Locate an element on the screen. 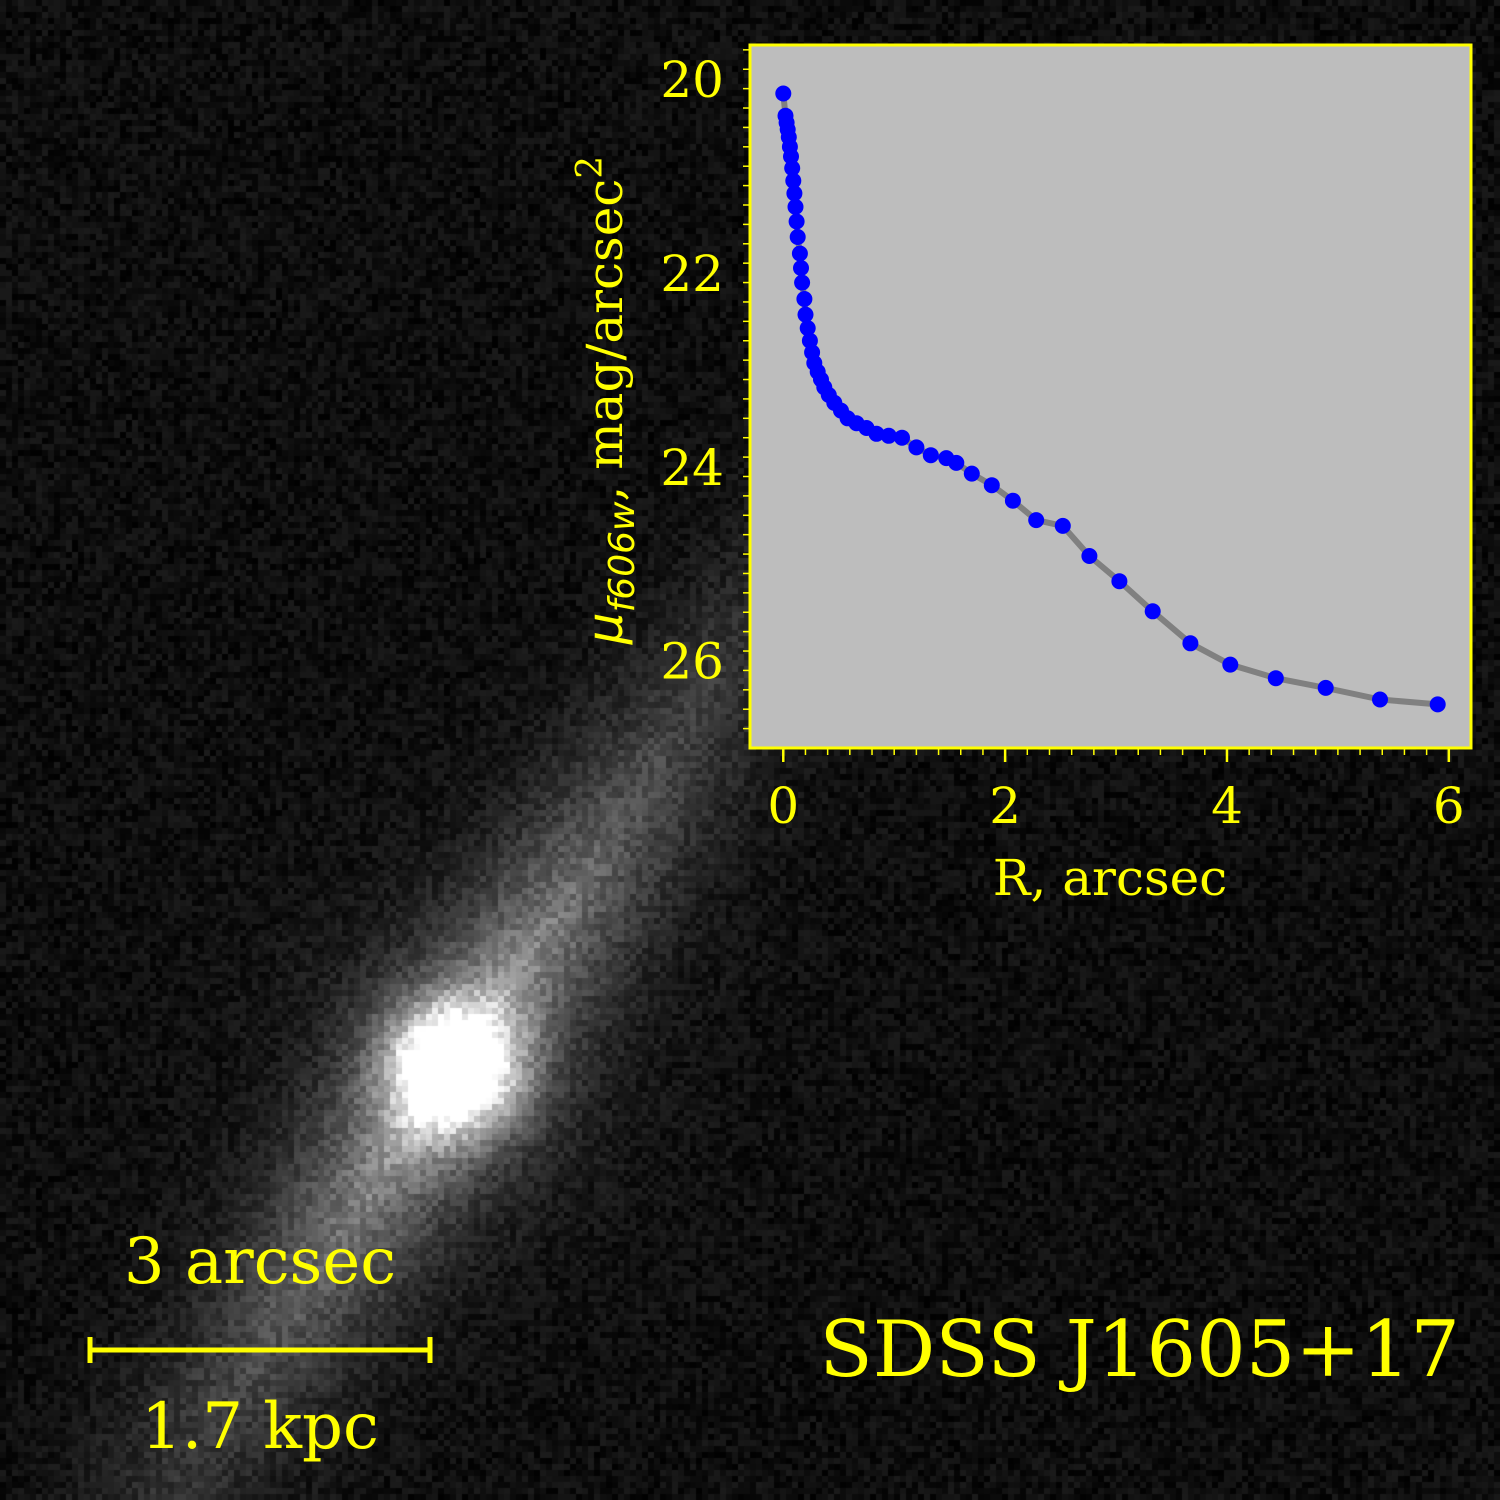 This screenshot has width=1500, height=1500. scale-bar-physical-label: 1.7 kpc is located at coordinates (260, 1427).